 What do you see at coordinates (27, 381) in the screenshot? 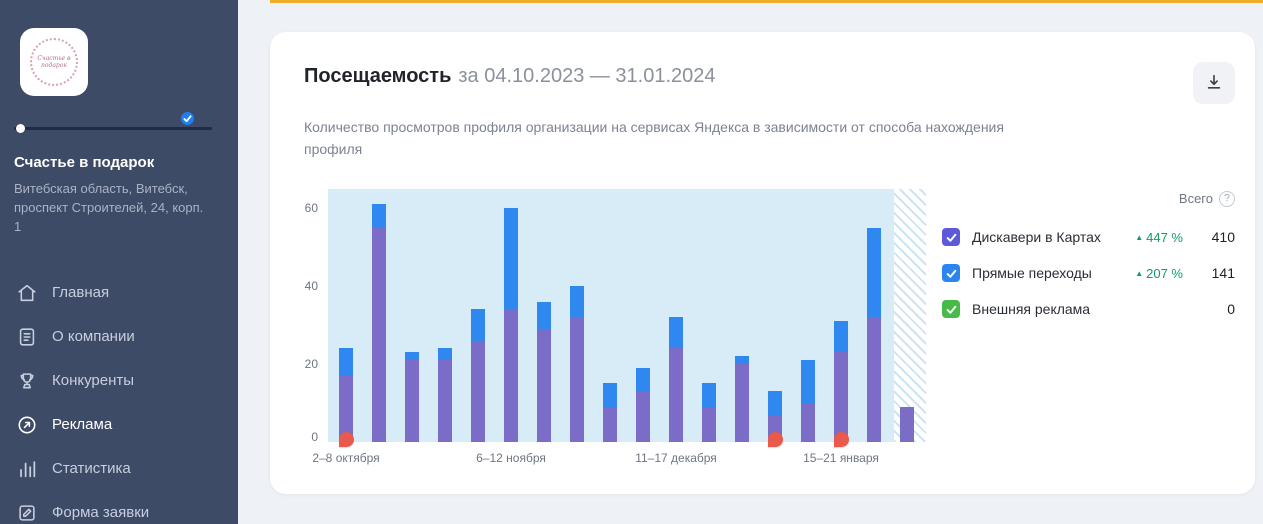
I see `trophy-icon` at bounding box center [27, 381].